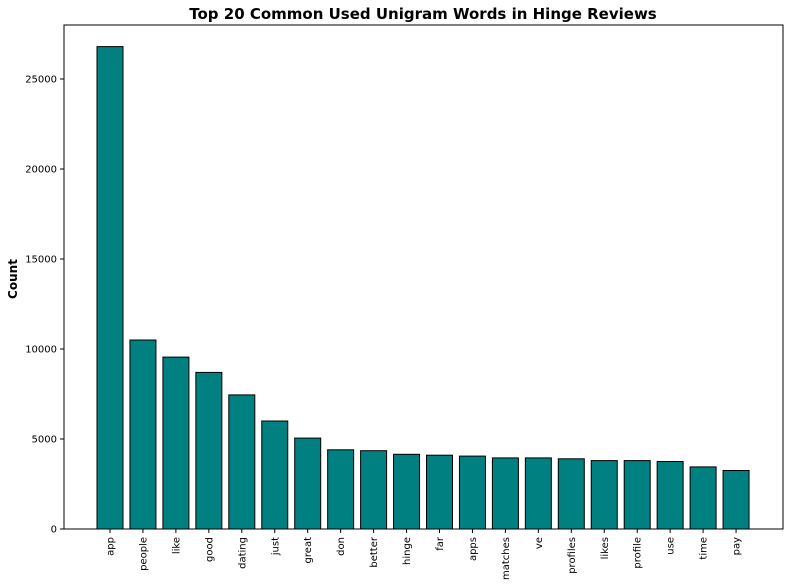  Describe the element at coordinates (374, 551) in the screenshot. I see `x-tick-label: better` at that location.